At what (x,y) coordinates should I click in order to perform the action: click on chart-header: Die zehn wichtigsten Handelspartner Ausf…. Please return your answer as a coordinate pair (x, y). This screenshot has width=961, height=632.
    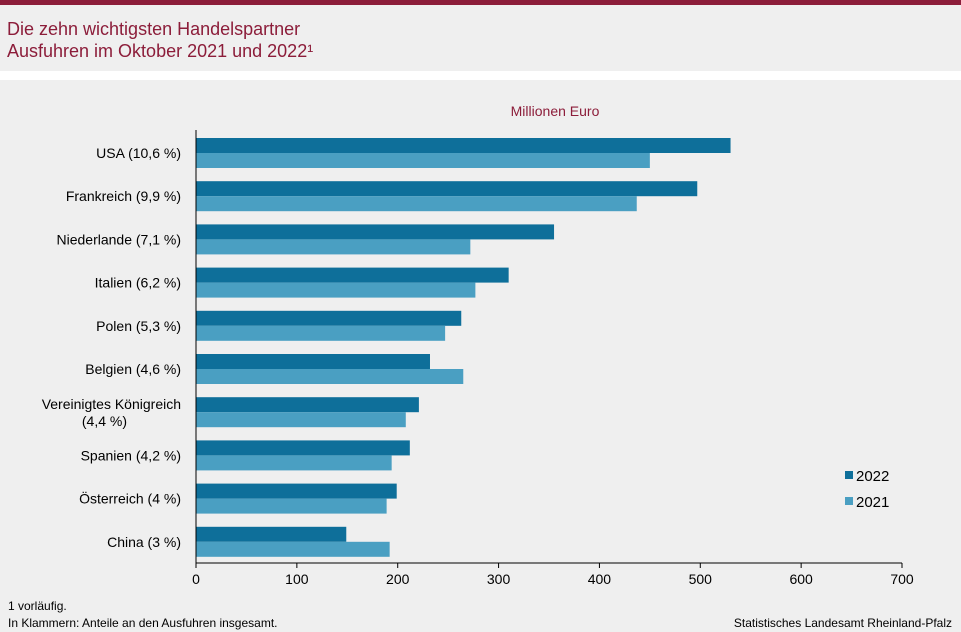
    Looking at the image, I should click on (480, 38).